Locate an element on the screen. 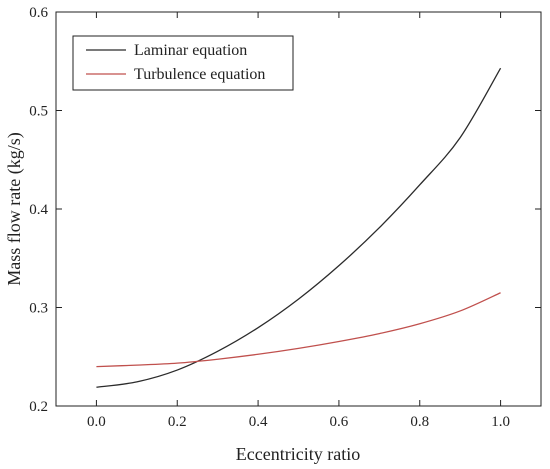 This screenshot has width=550, height=469. y-tick-label: 0.6 is located at coordinates (38, 13).